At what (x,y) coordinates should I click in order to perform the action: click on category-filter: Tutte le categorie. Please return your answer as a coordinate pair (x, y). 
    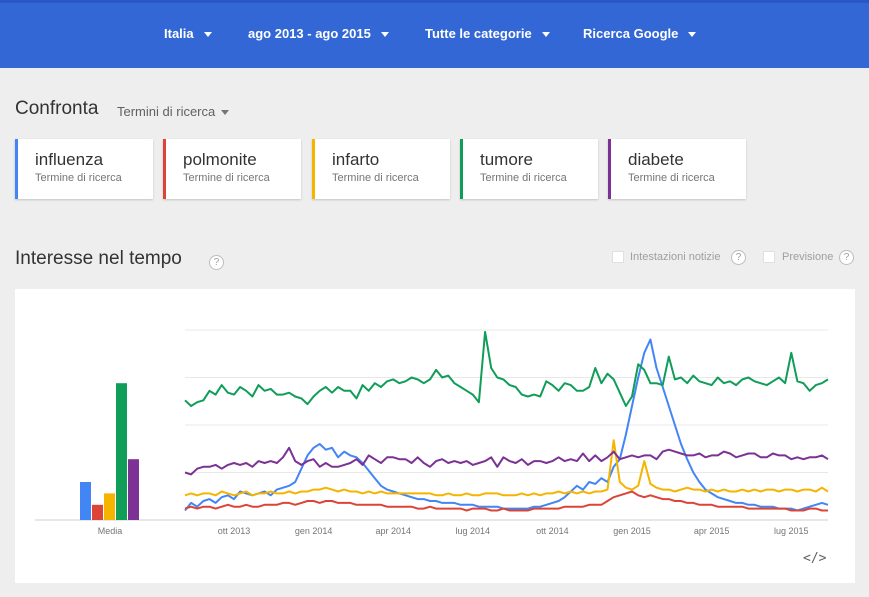
    Looking at the image, I should click on (487, 33).